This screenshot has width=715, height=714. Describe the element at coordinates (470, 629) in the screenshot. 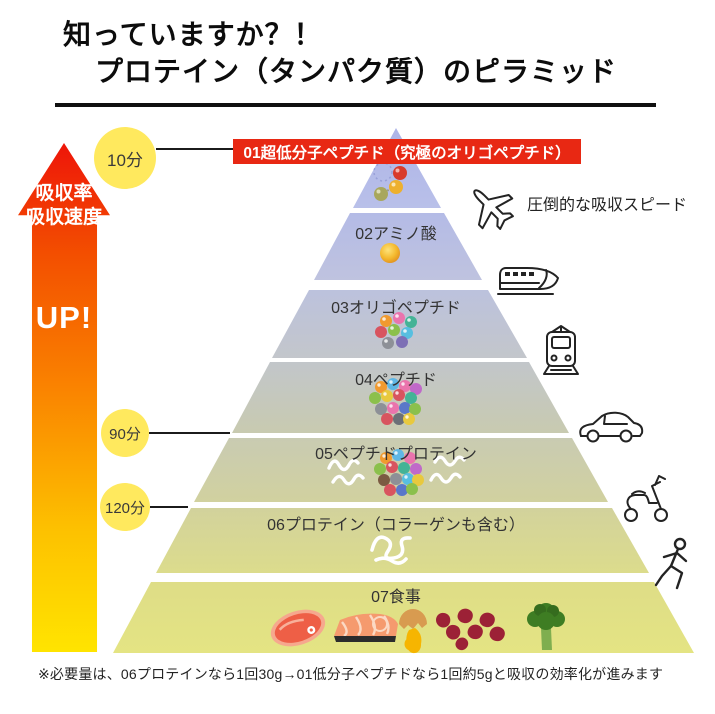

I see `beans-icon` at that location.